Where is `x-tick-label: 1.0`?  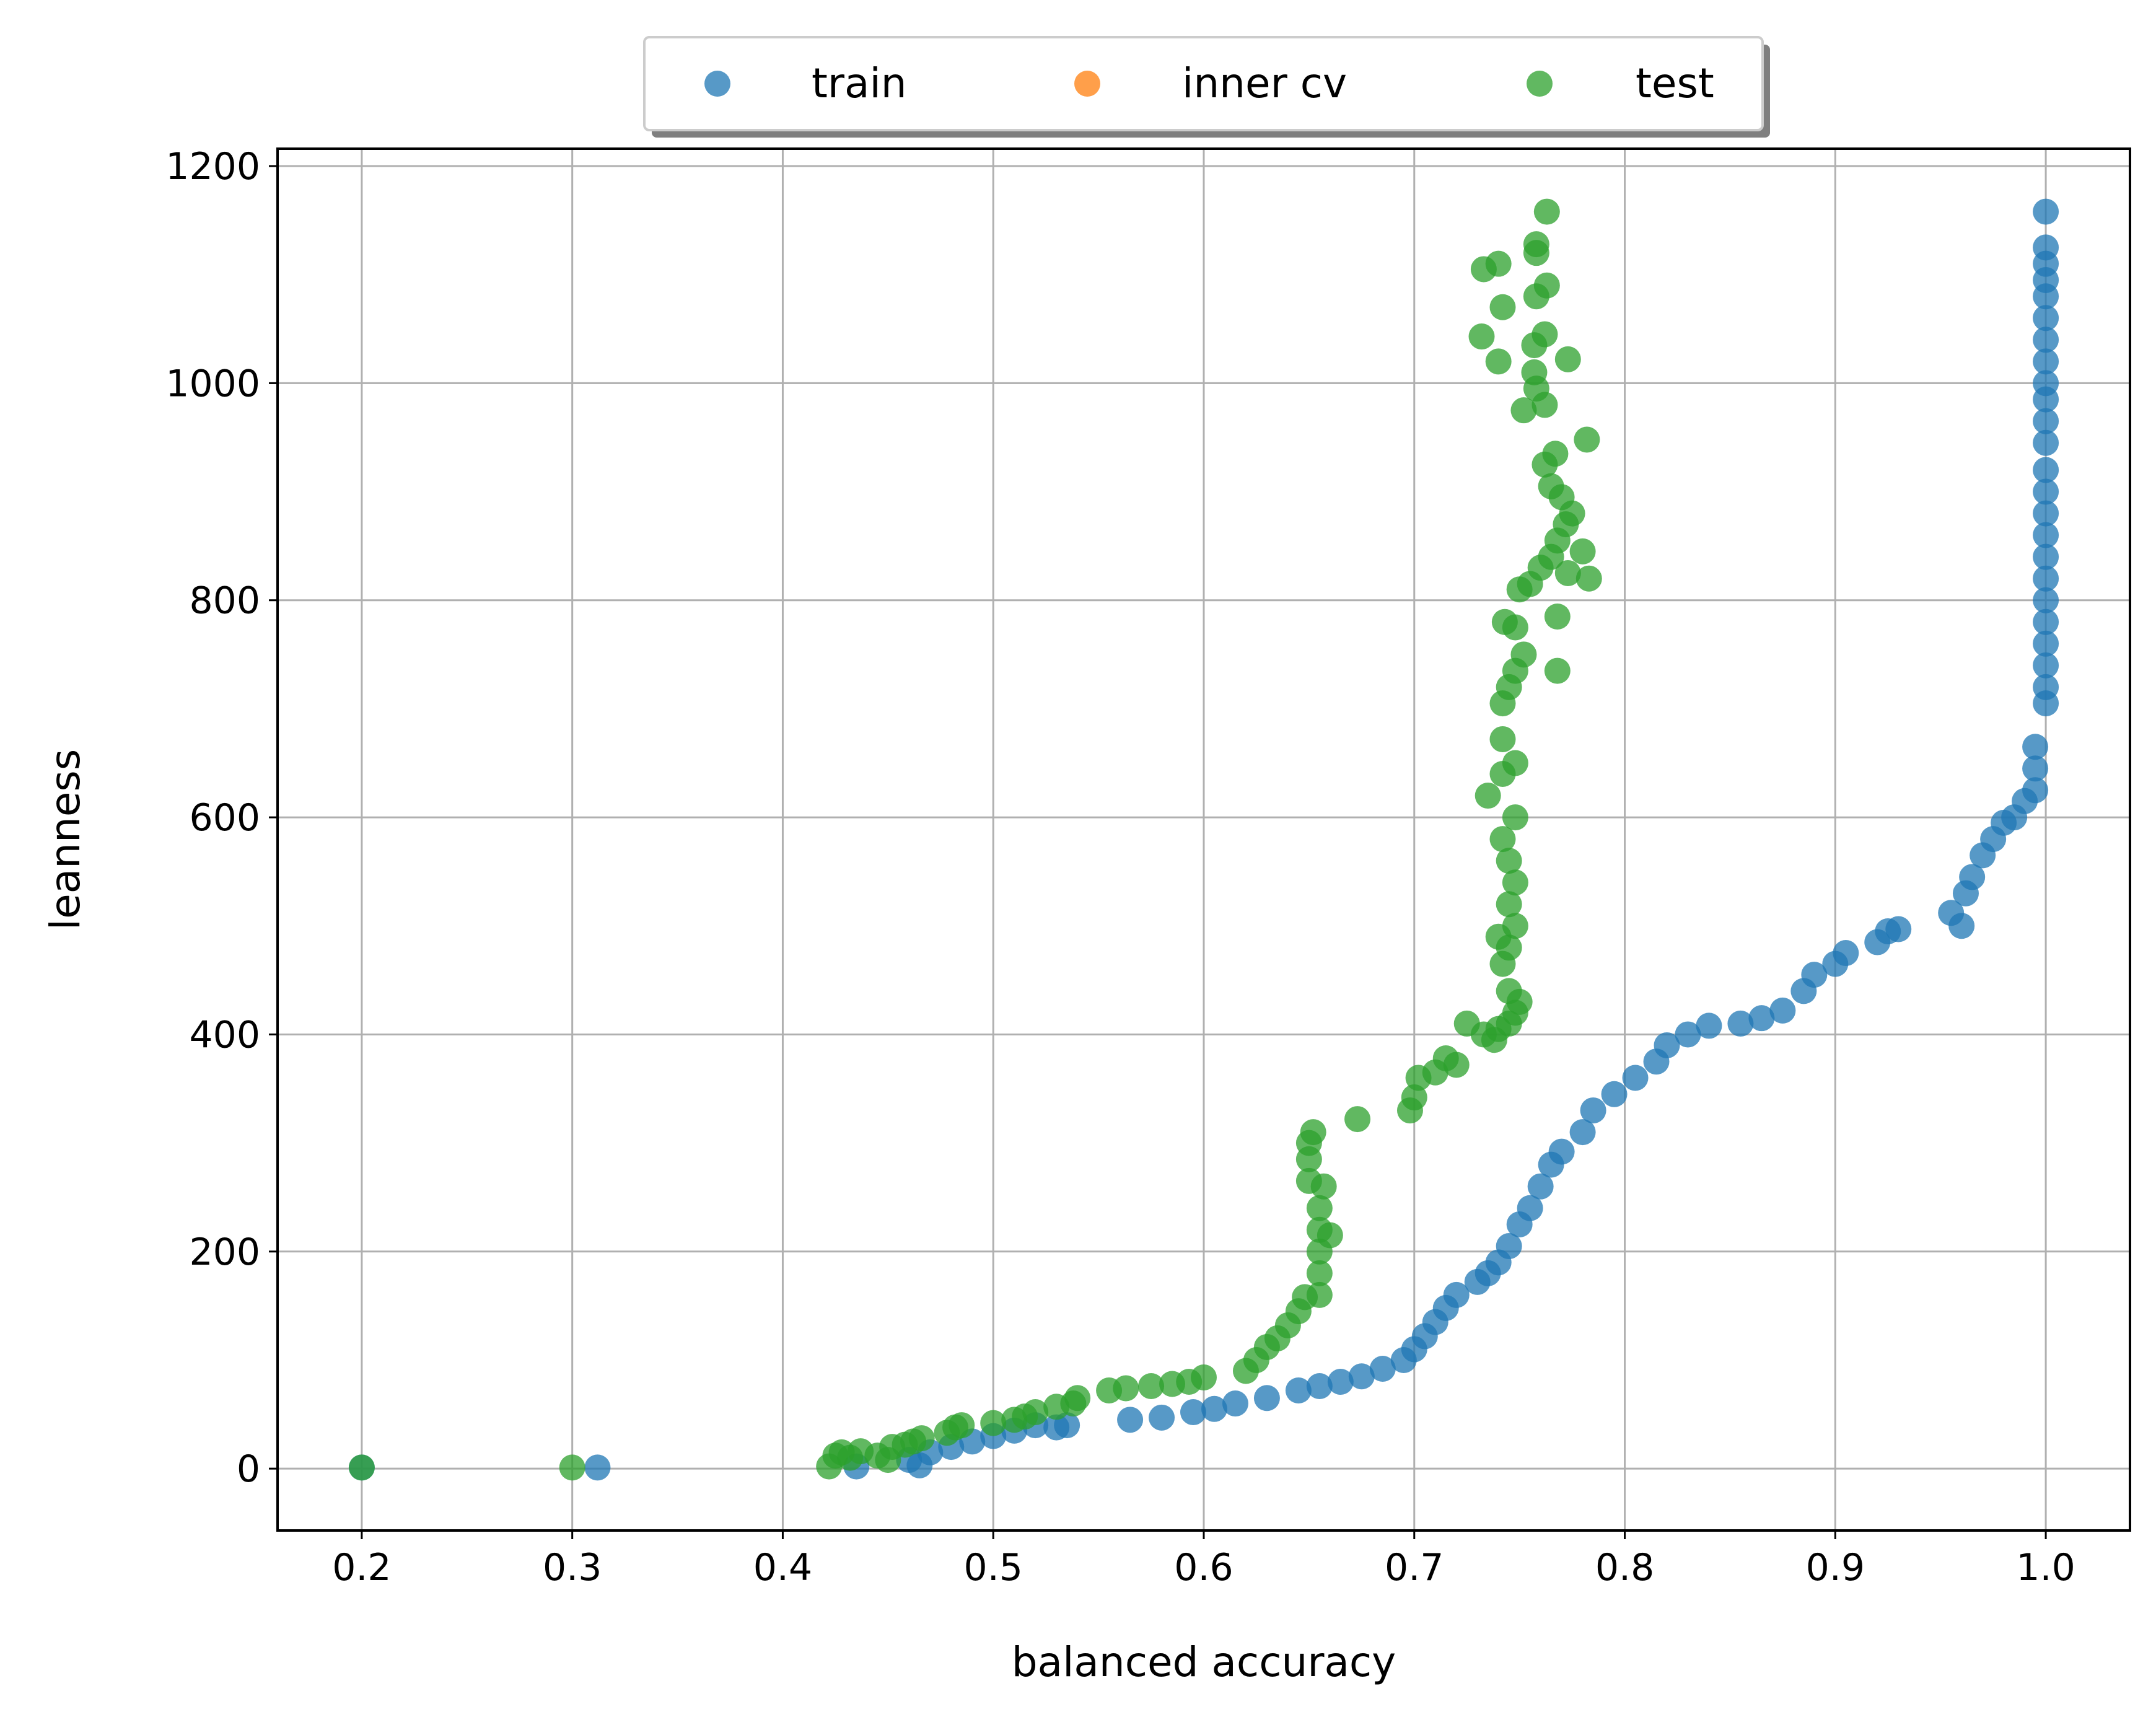
x-tick-label: 1.0 is located at coordinates (2046, 1567).